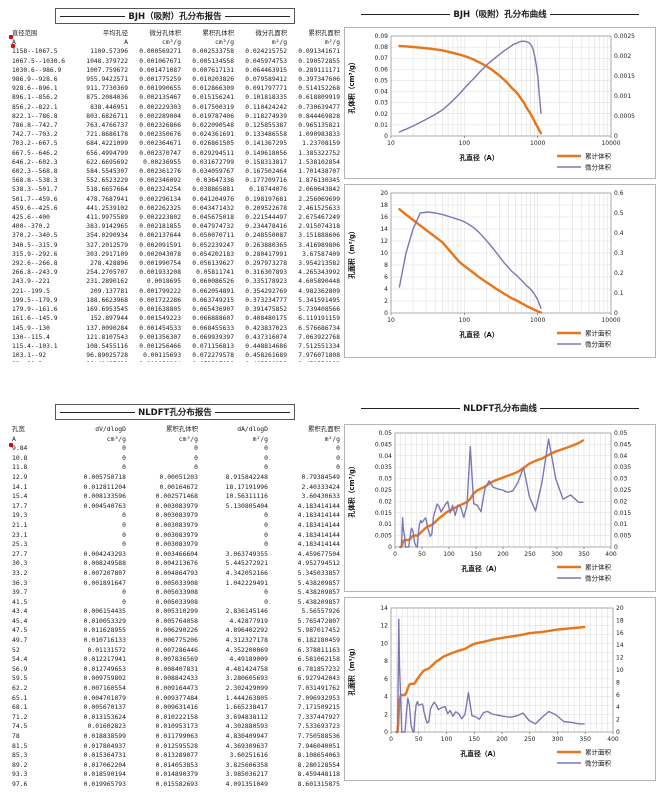  I want to click on table-cell: 115.4--103.1, so click(35, 346).